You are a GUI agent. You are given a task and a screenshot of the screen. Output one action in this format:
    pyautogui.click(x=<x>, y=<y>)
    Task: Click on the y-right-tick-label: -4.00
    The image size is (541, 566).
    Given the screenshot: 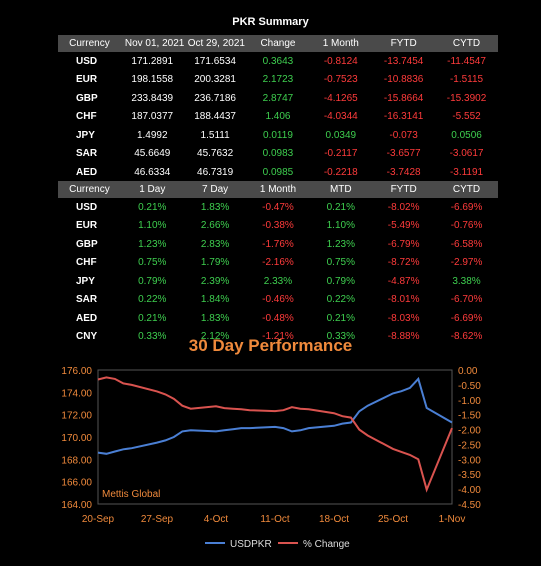 What is the action you would take?
    pyautogui.click(x=469, y=490)
    